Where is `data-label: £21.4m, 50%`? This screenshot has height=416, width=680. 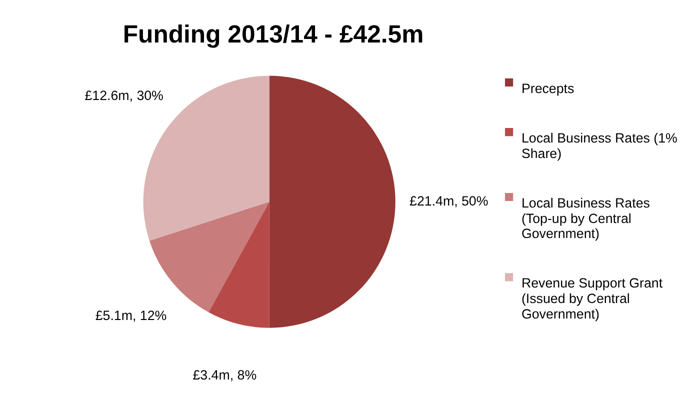 data-label: £21.4m, 50% is located at coordinates (449, 201).